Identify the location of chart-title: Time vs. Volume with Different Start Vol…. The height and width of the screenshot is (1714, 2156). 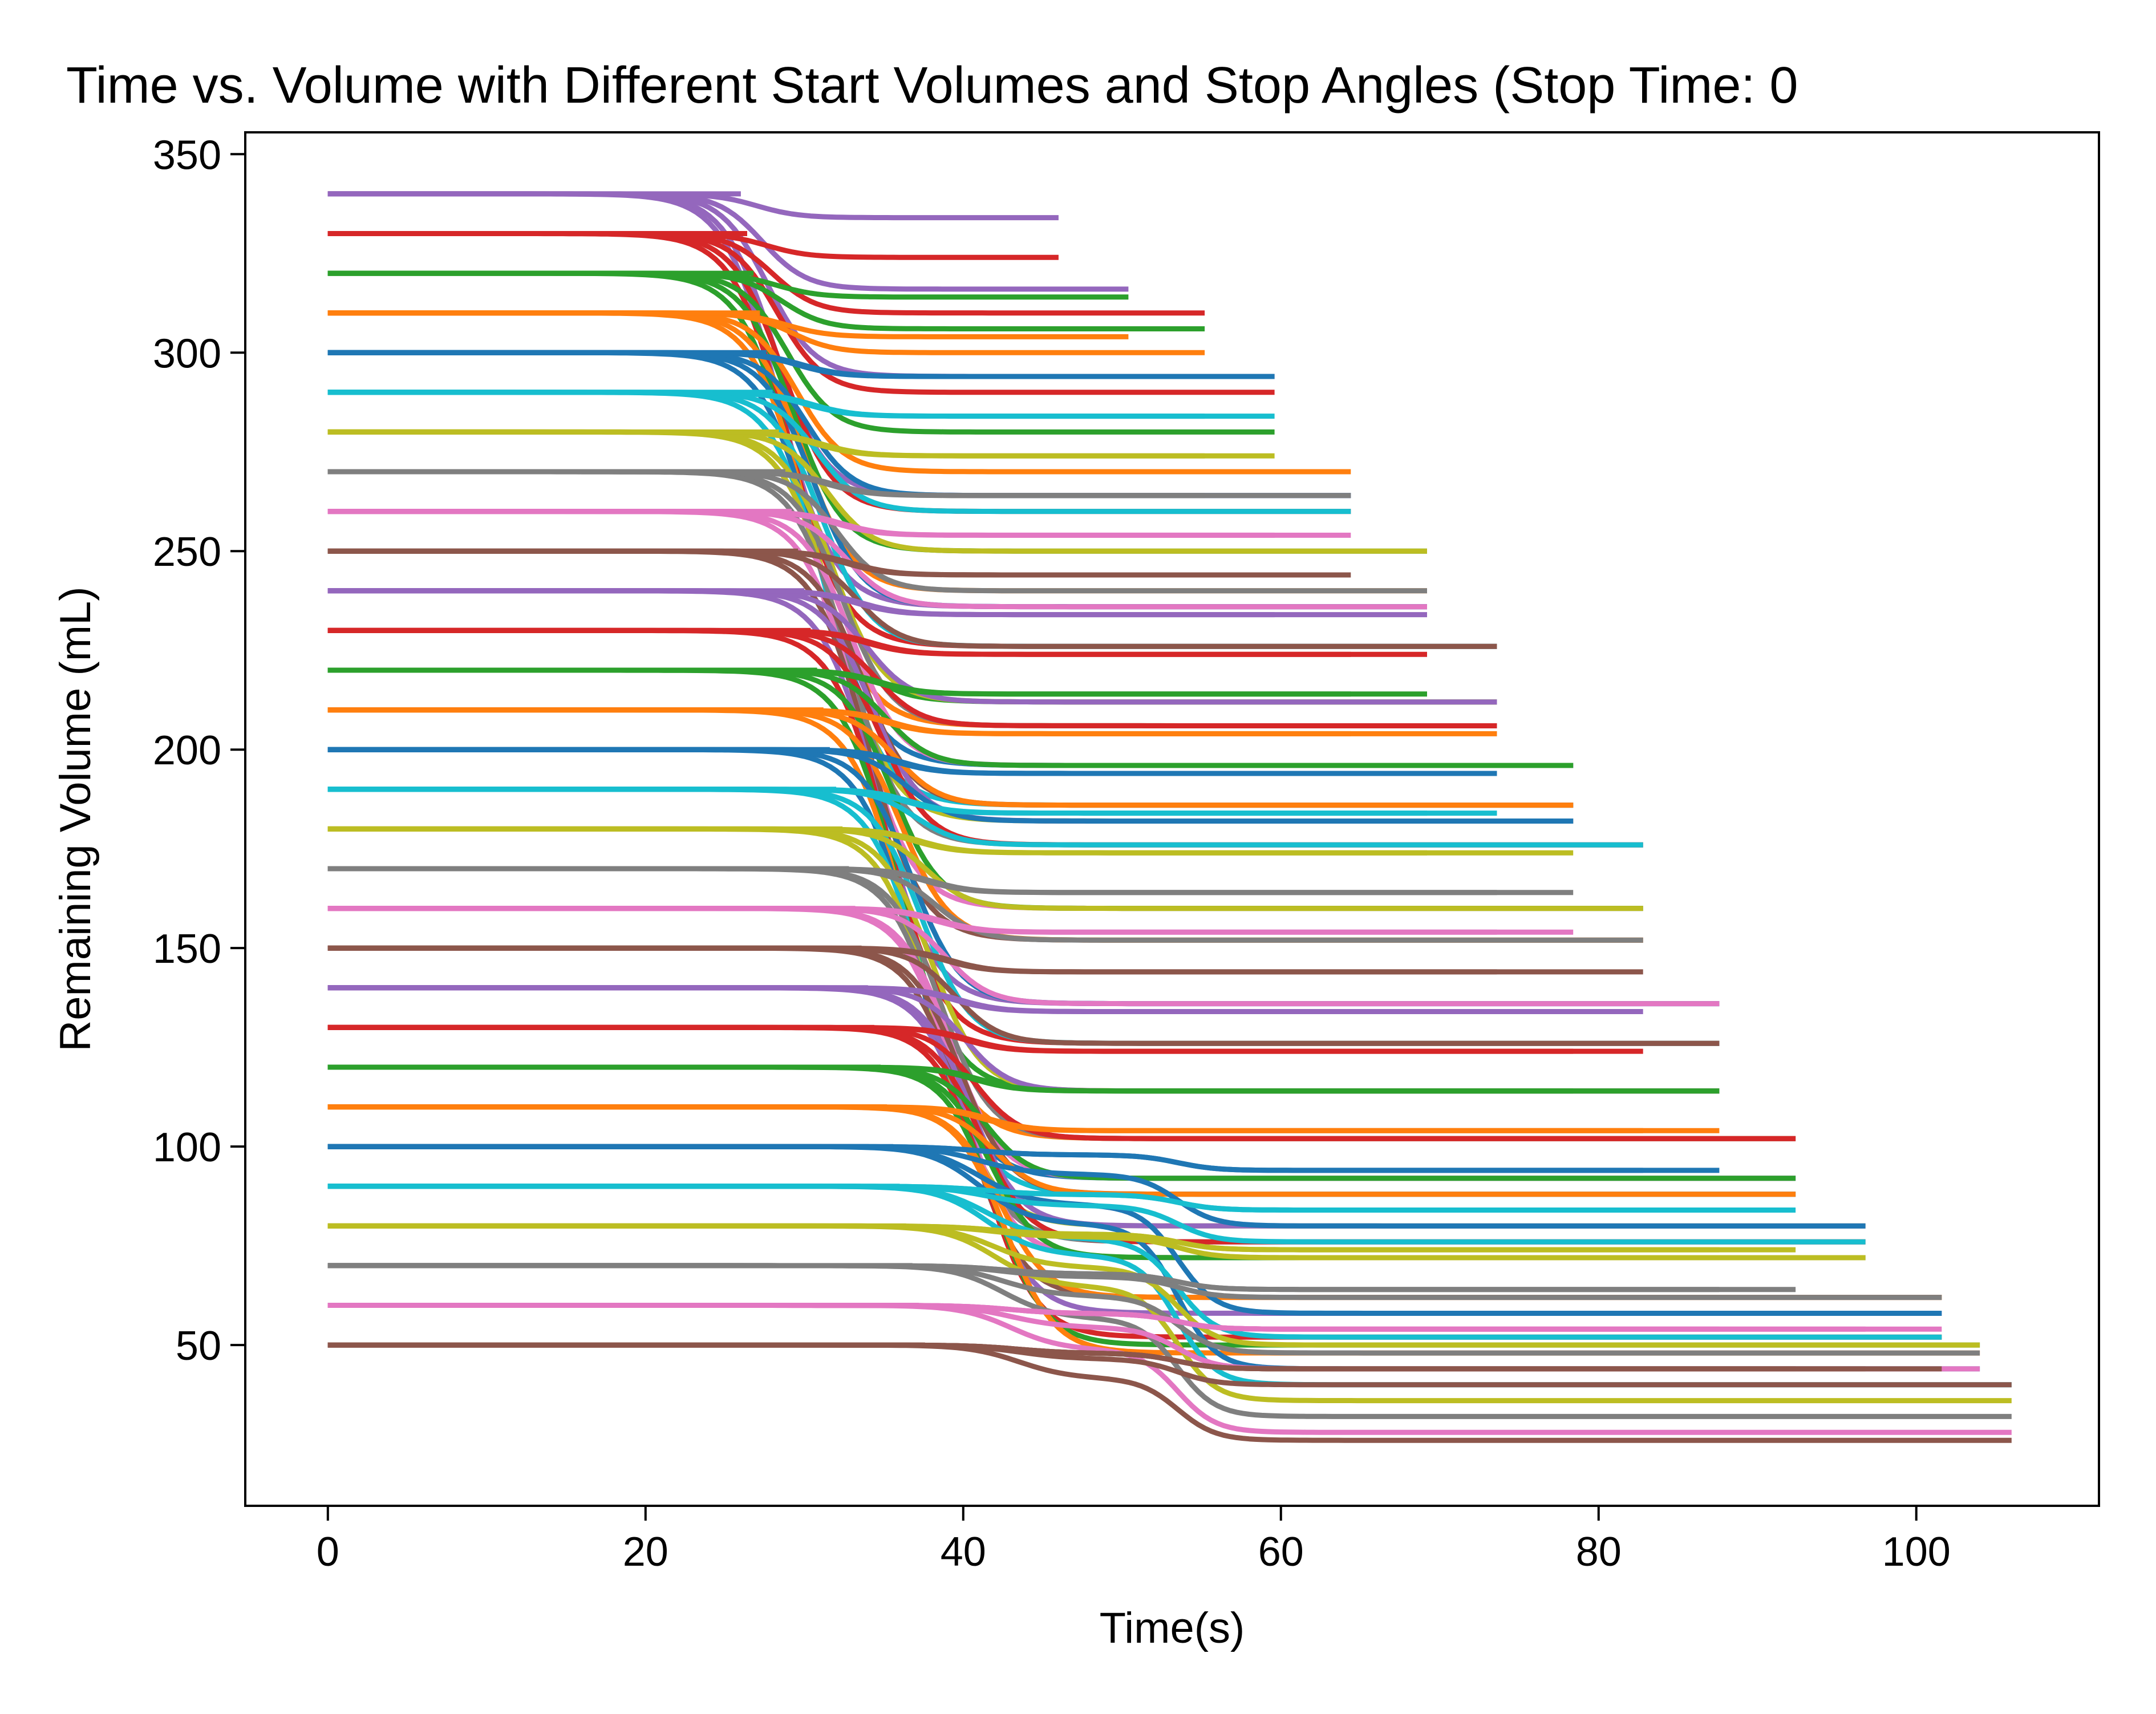
(932, 85).